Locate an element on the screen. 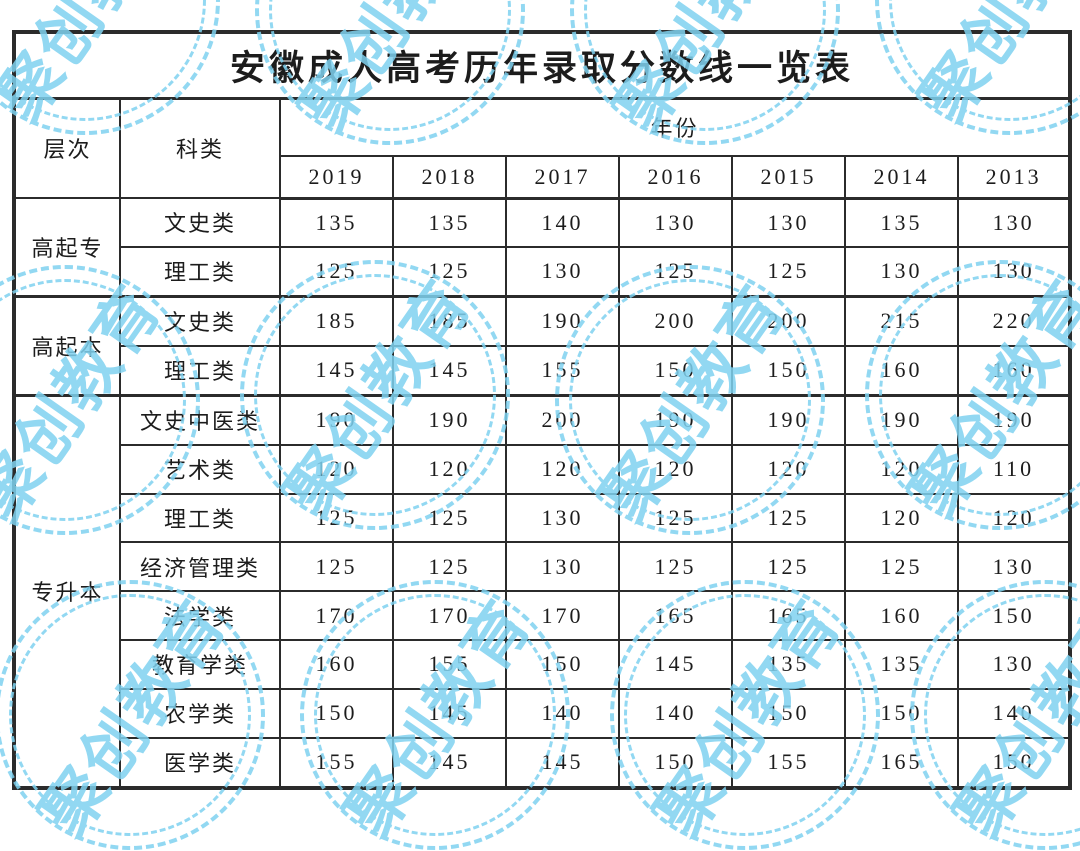  level-label: 高起本 is located at coordinates (67, 346).